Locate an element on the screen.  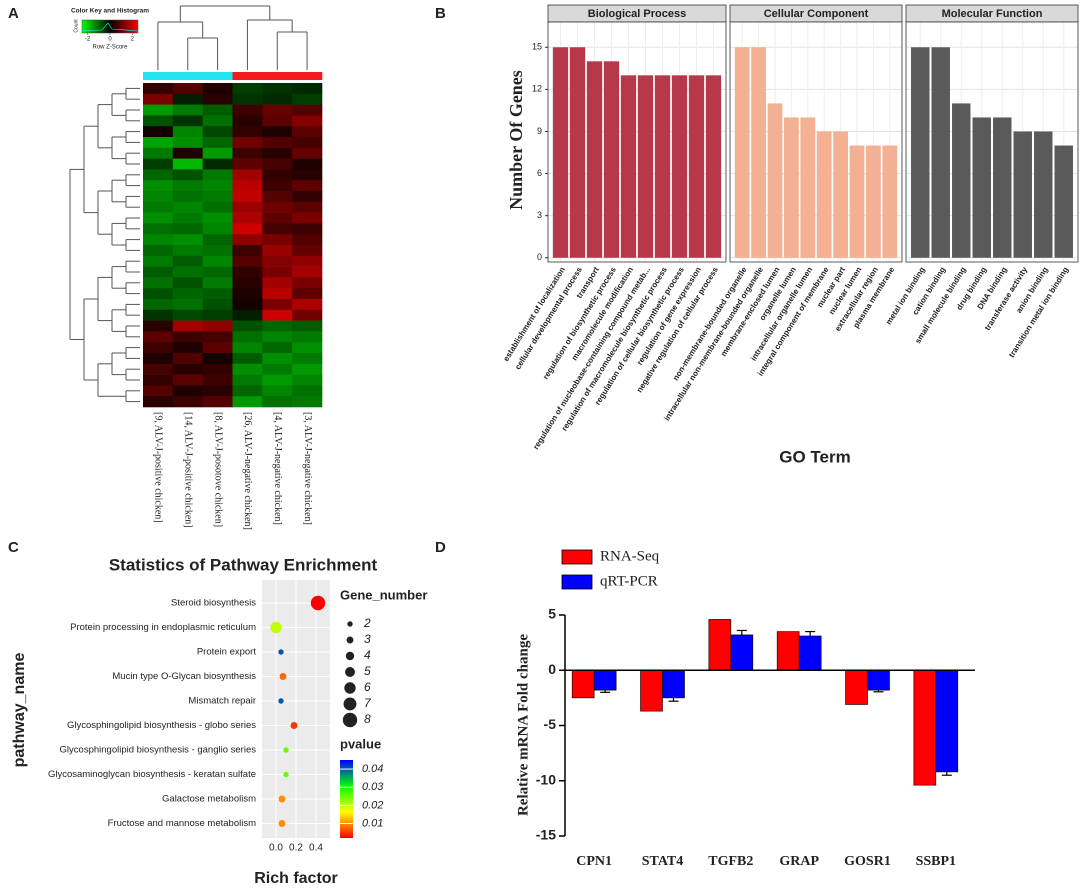
legend-dot is located at coordinates (350, 688).